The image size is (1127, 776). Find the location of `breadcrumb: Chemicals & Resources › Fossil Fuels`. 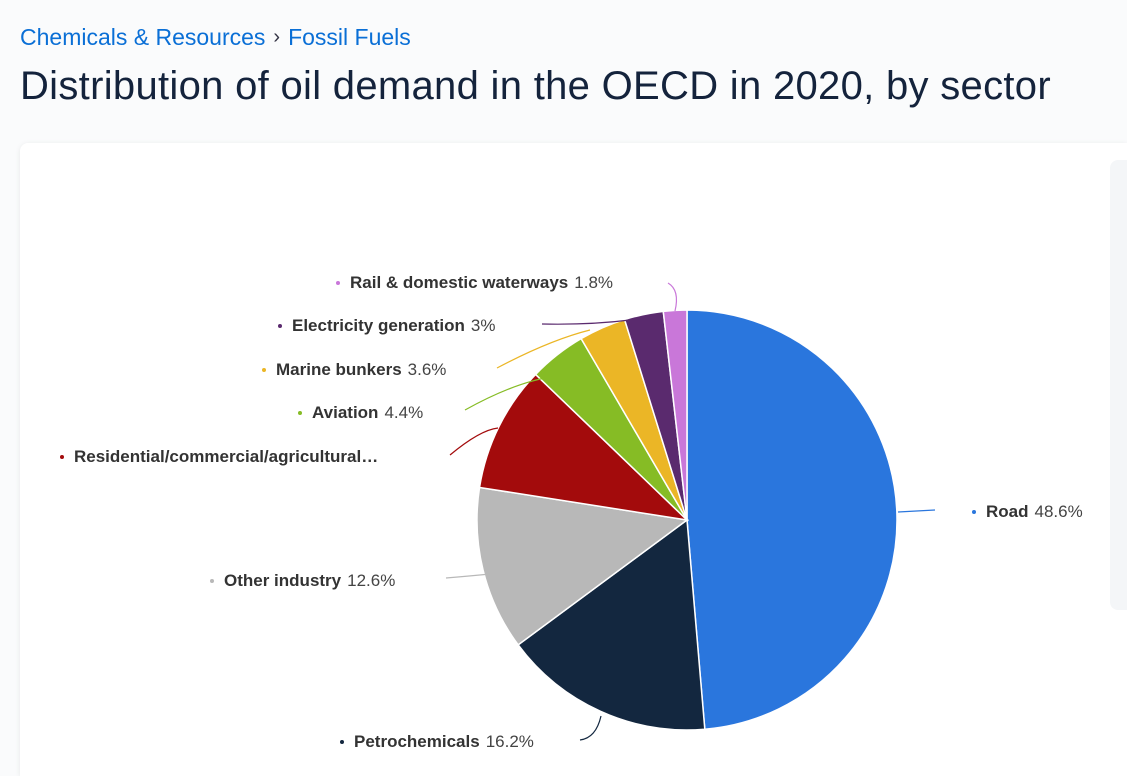

breadcrumb: Chemicals & Resources › Fossil Fuels is located at coordinates (215, 37).